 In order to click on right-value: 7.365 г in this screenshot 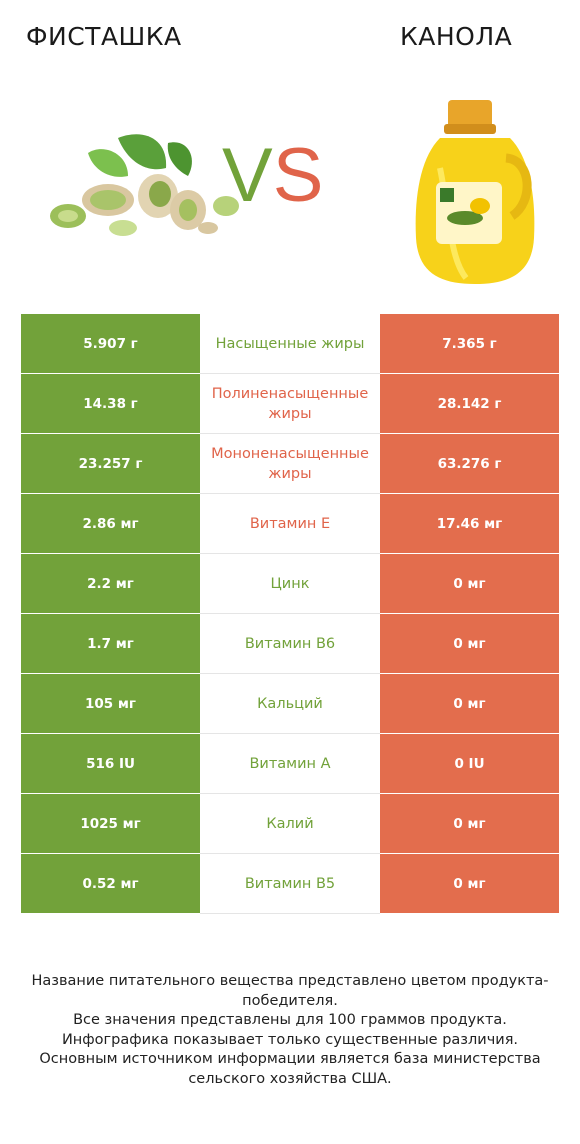, I will do `click(469, 344)`.